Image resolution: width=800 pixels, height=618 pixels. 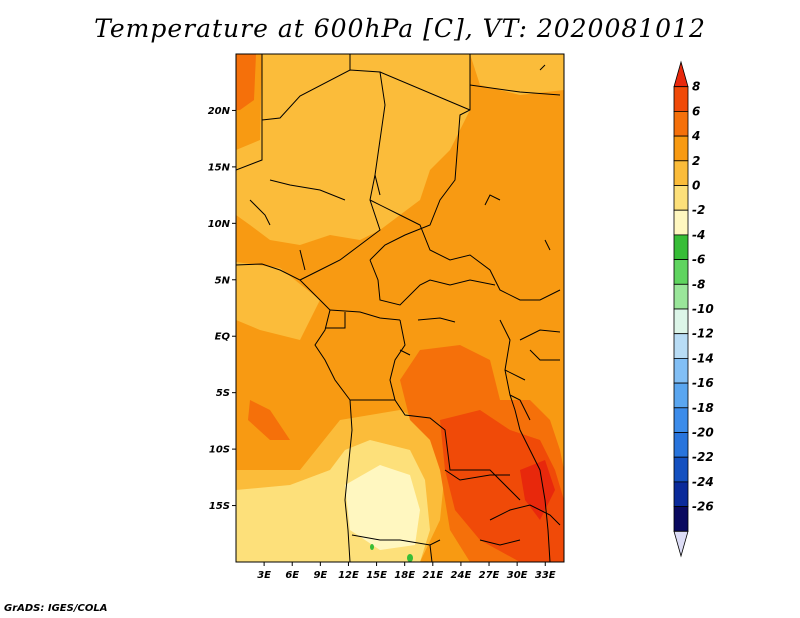 I want to click on colorbar-label: -16, so click(x=703, y=383).